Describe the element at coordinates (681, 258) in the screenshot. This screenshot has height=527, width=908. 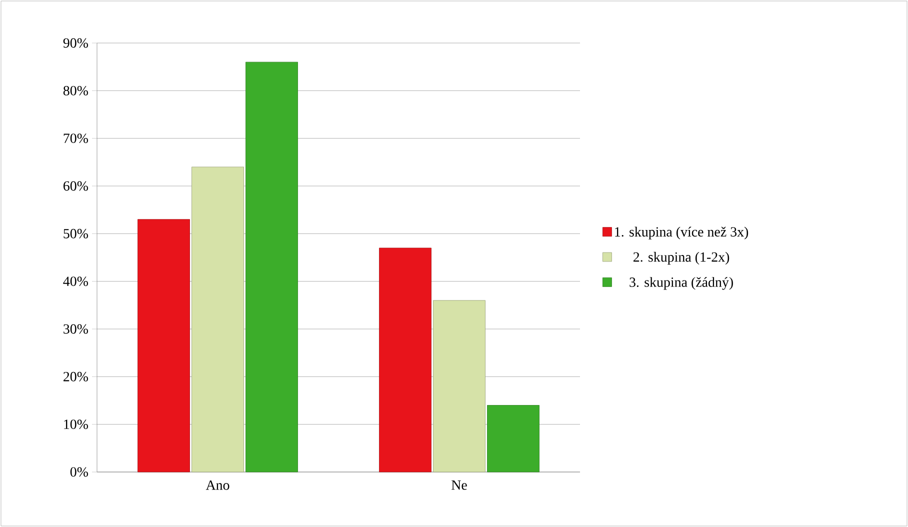
I see `legend-label: 2. skupina (1-2x)` at that location.